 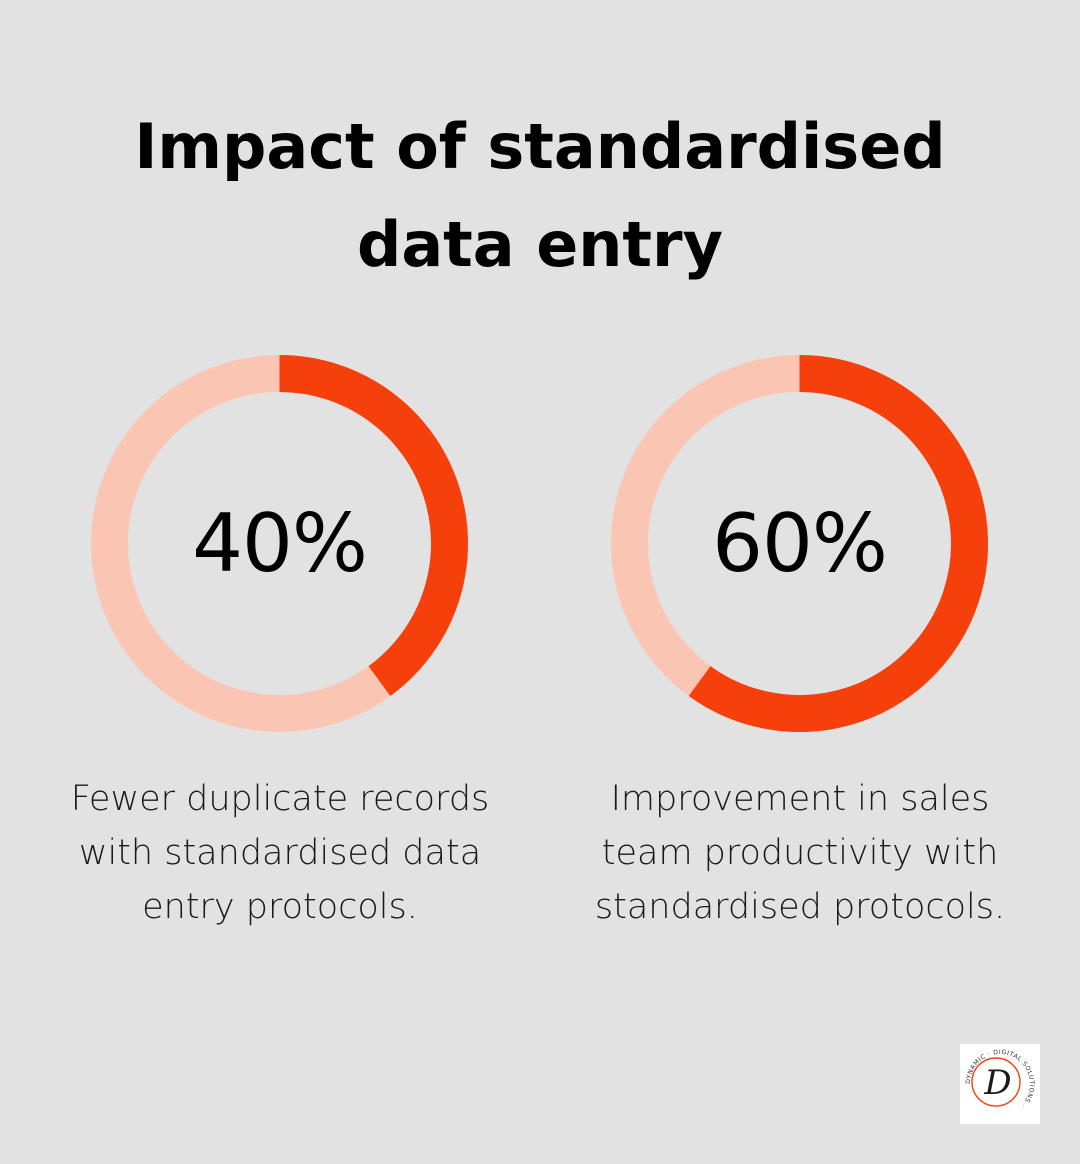 I want to click on donut-svg-duplicates, so click(x=279, y=543).